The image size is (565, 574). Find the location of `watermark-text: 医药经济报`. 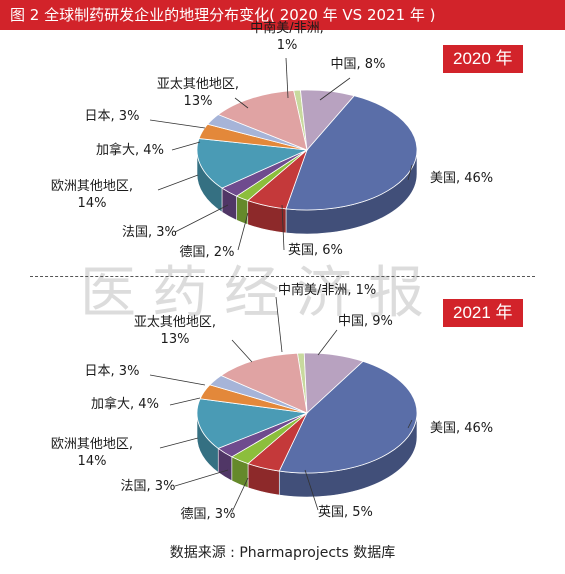

watermark-text: 医药经济报 is located at coordinates (260, 293).